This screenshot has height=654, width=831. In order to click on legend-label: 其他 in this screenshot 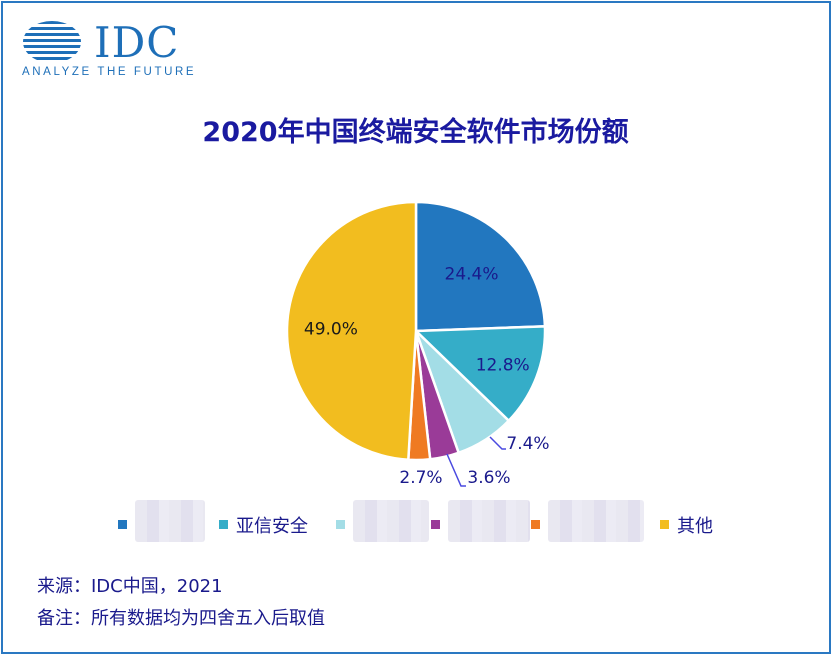, I will do `click(695, 526)`.